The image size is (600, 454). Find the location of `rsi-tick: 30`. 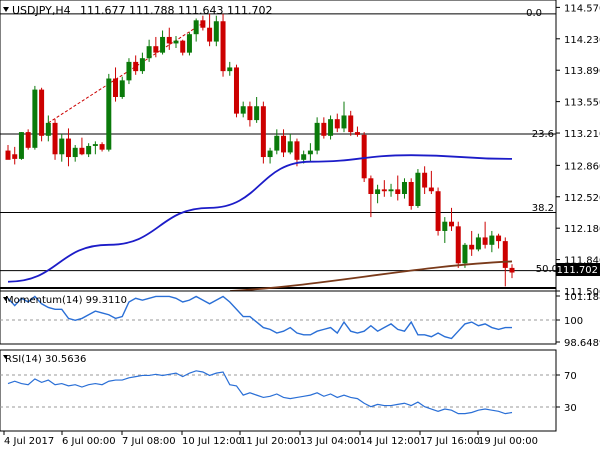

rsi-tick: 30 is located at coordinates (570, 408).